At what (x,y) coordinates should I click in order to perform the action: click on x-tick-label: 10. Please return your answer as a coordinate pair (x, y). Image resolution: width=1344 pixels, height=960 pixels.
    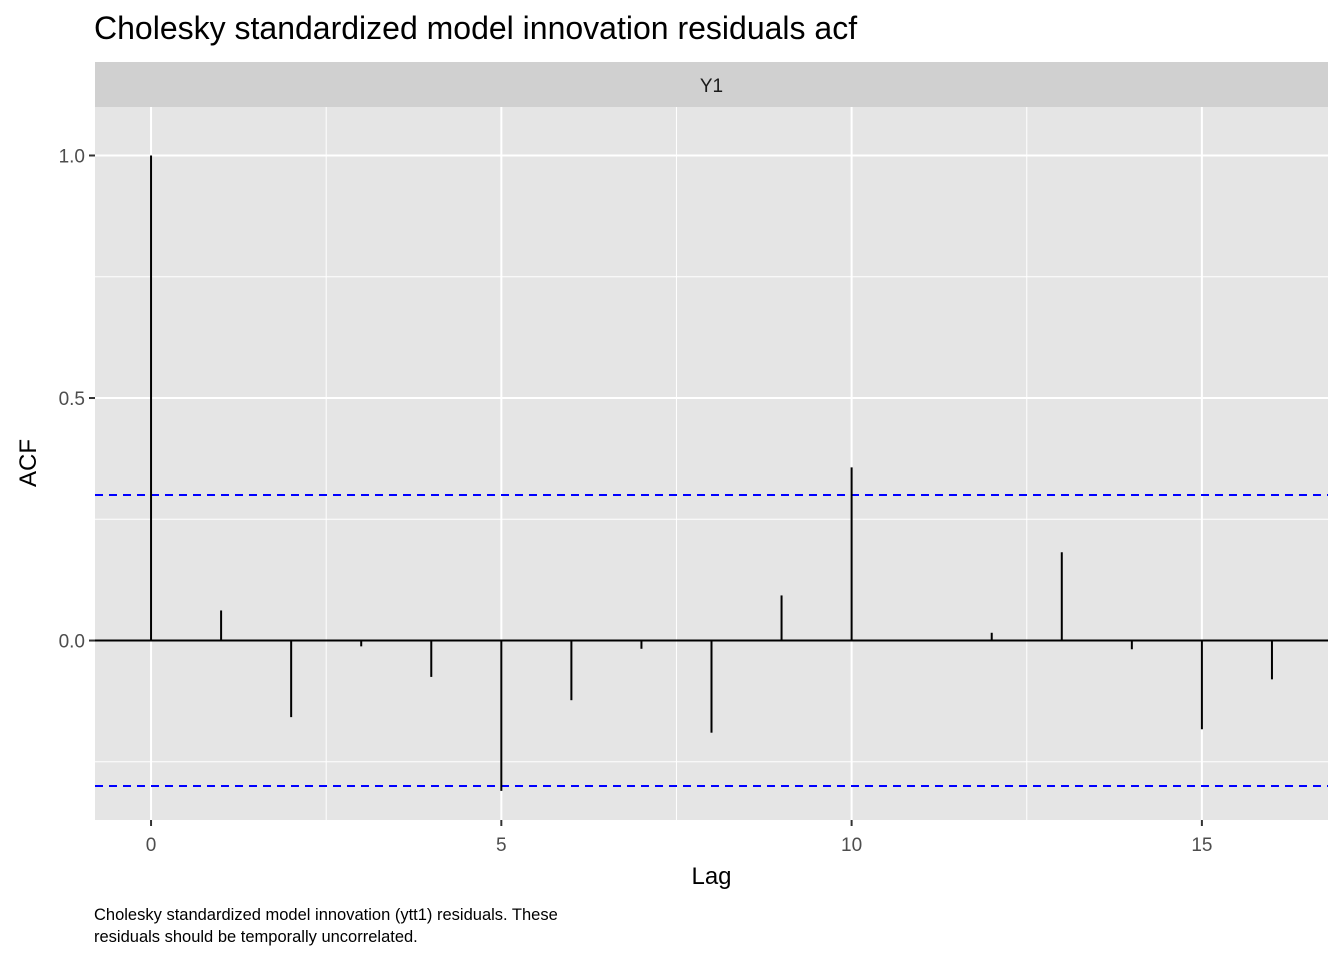
    Looking at the image, I should click on (851, 845).